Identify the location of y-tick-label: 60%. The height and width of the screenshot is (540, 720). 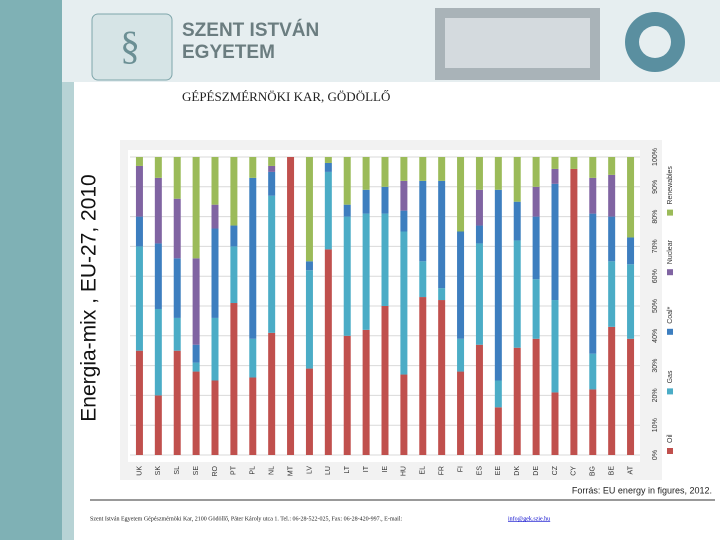
(655, 276).